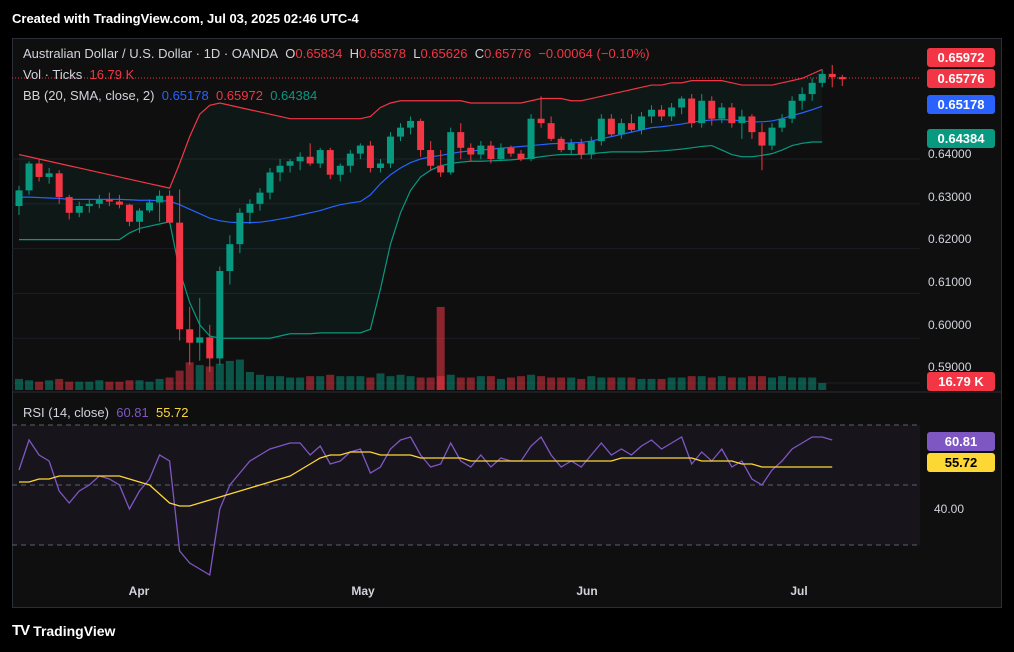  Describe the element at coordinates (319, 53) in the screenshot. I see `open-value: 0.65834` at that location.